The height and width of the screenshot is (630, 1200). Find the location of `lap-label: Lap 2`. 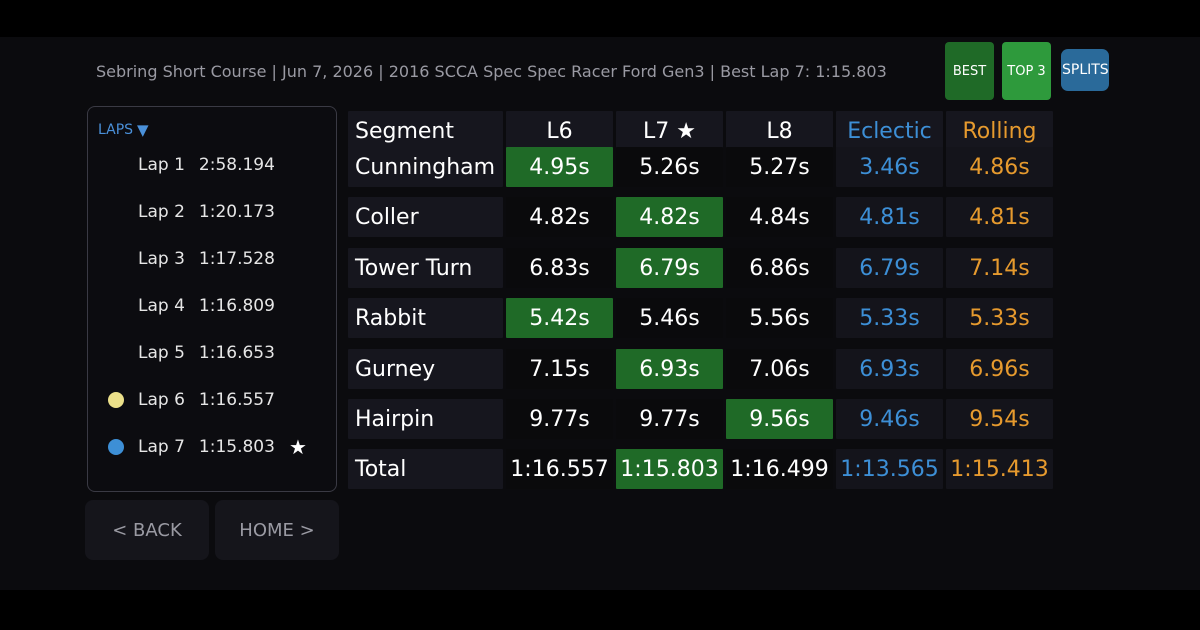

lap-label: Lap 2 is located at coordinates (161, 212).